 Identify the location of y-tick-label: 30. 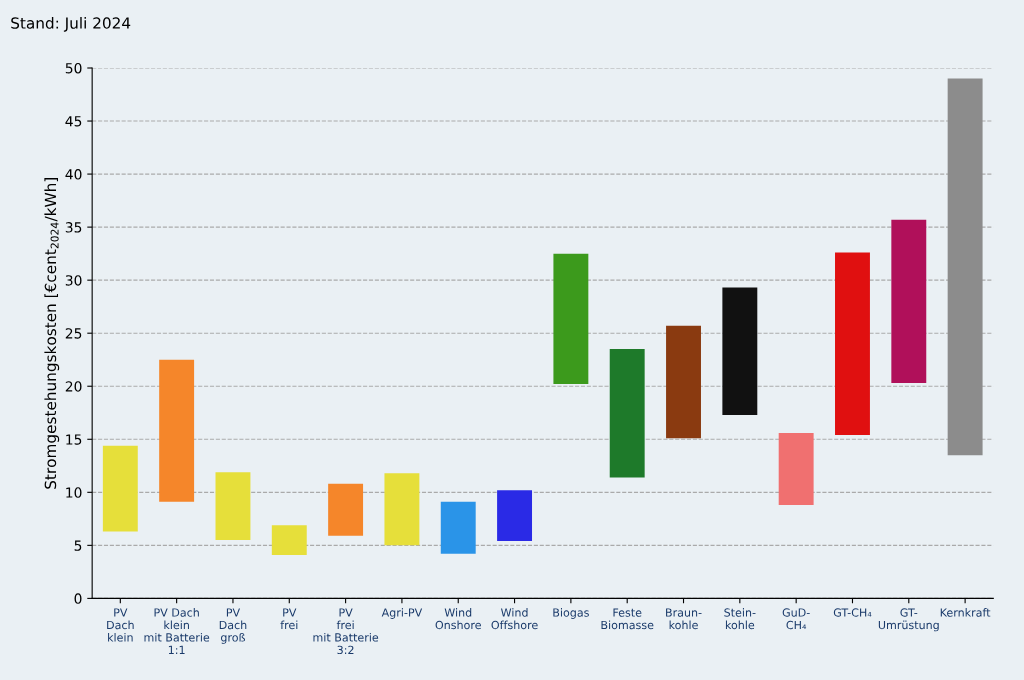
(73, 280).